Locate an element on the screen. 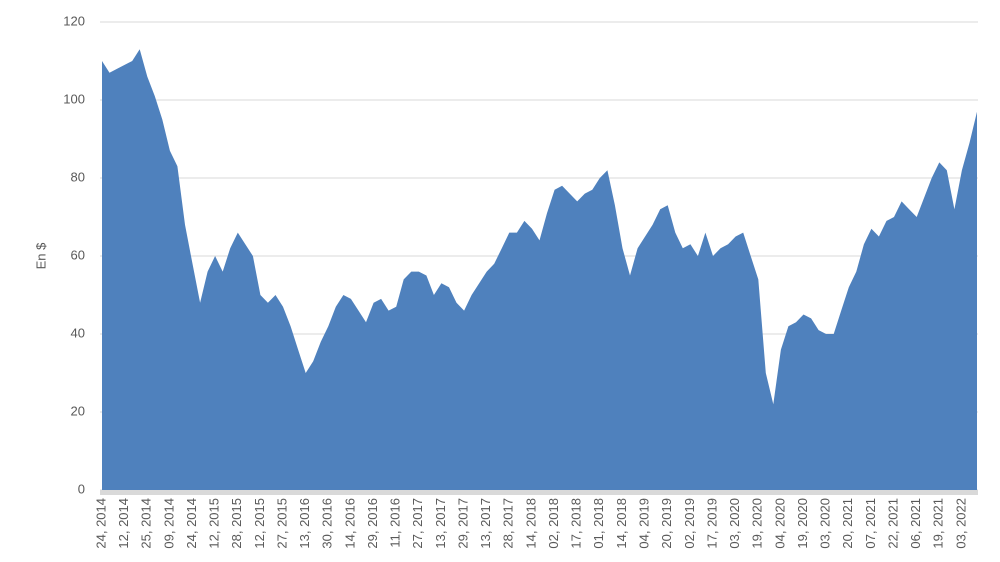  x-tick-label: 03, 2022 is located at coordinates (960, 523).